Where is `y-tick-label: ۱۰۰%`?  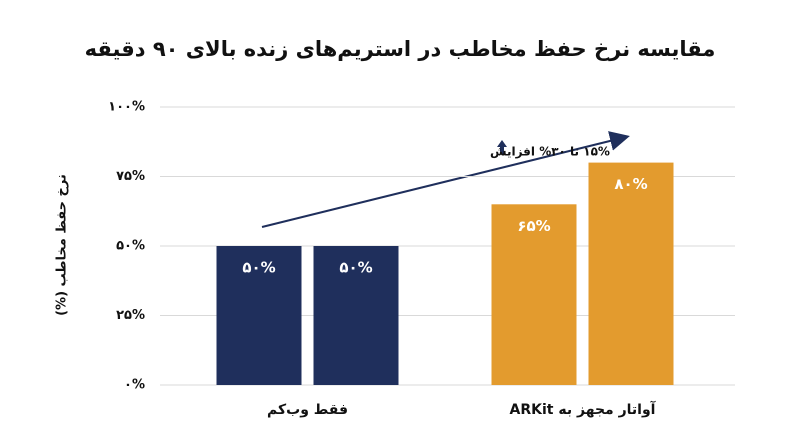
y-tick-label: ۱۰۰% is located at coordinates (126, 107).